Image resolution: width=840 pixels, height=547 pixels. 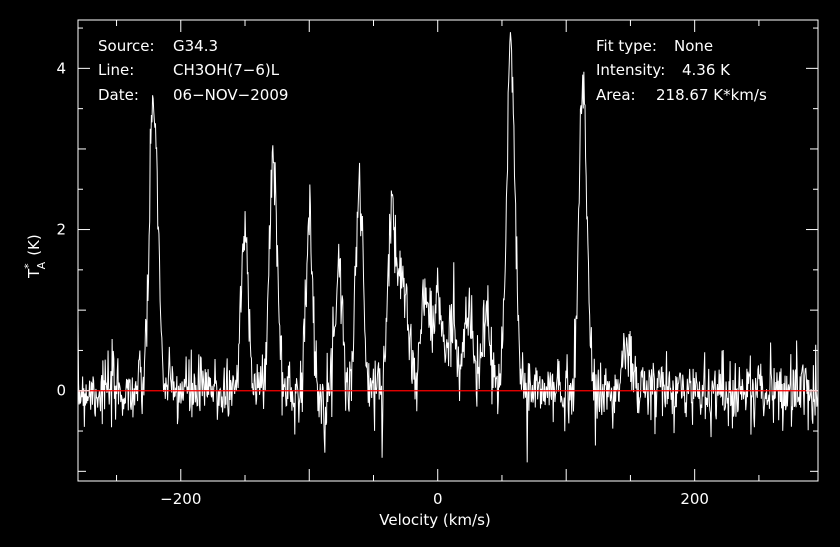 What do you see at coordinates (34, 273) in the screenshot?
I see `y-axis-label-symbol: T` at bounding box center [34, 273].